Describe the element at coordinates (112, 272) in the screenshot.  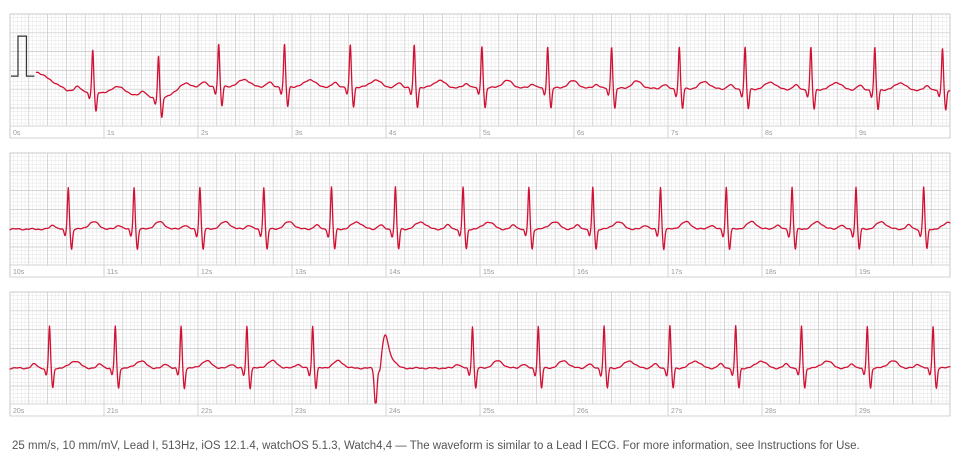
I see `ecg-tick-label: 11s` at that location.